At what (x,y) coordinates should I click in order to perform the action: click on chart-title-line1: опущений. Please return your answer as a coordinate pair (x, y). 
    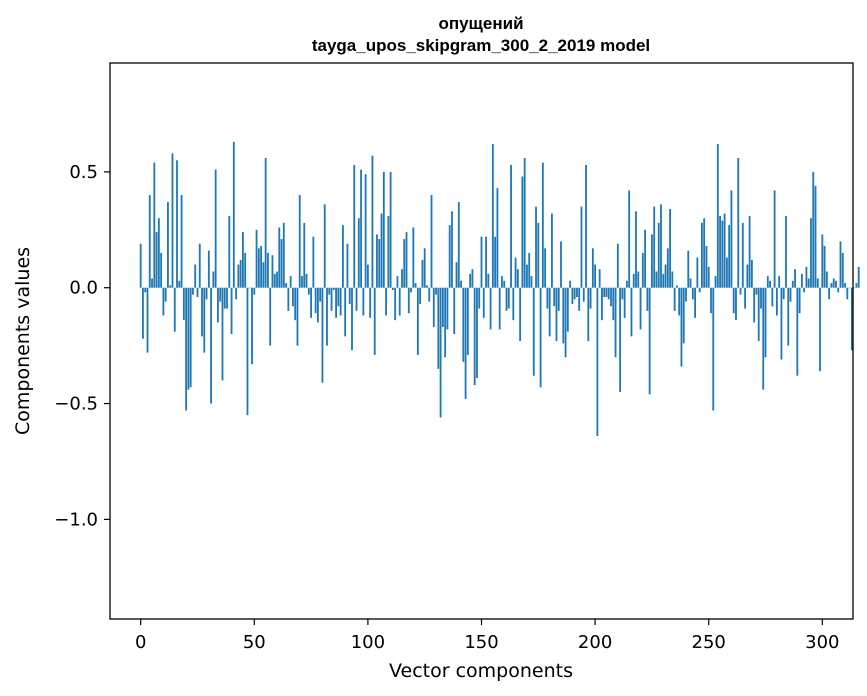
    Looking at the image, I should click on (480, 23).